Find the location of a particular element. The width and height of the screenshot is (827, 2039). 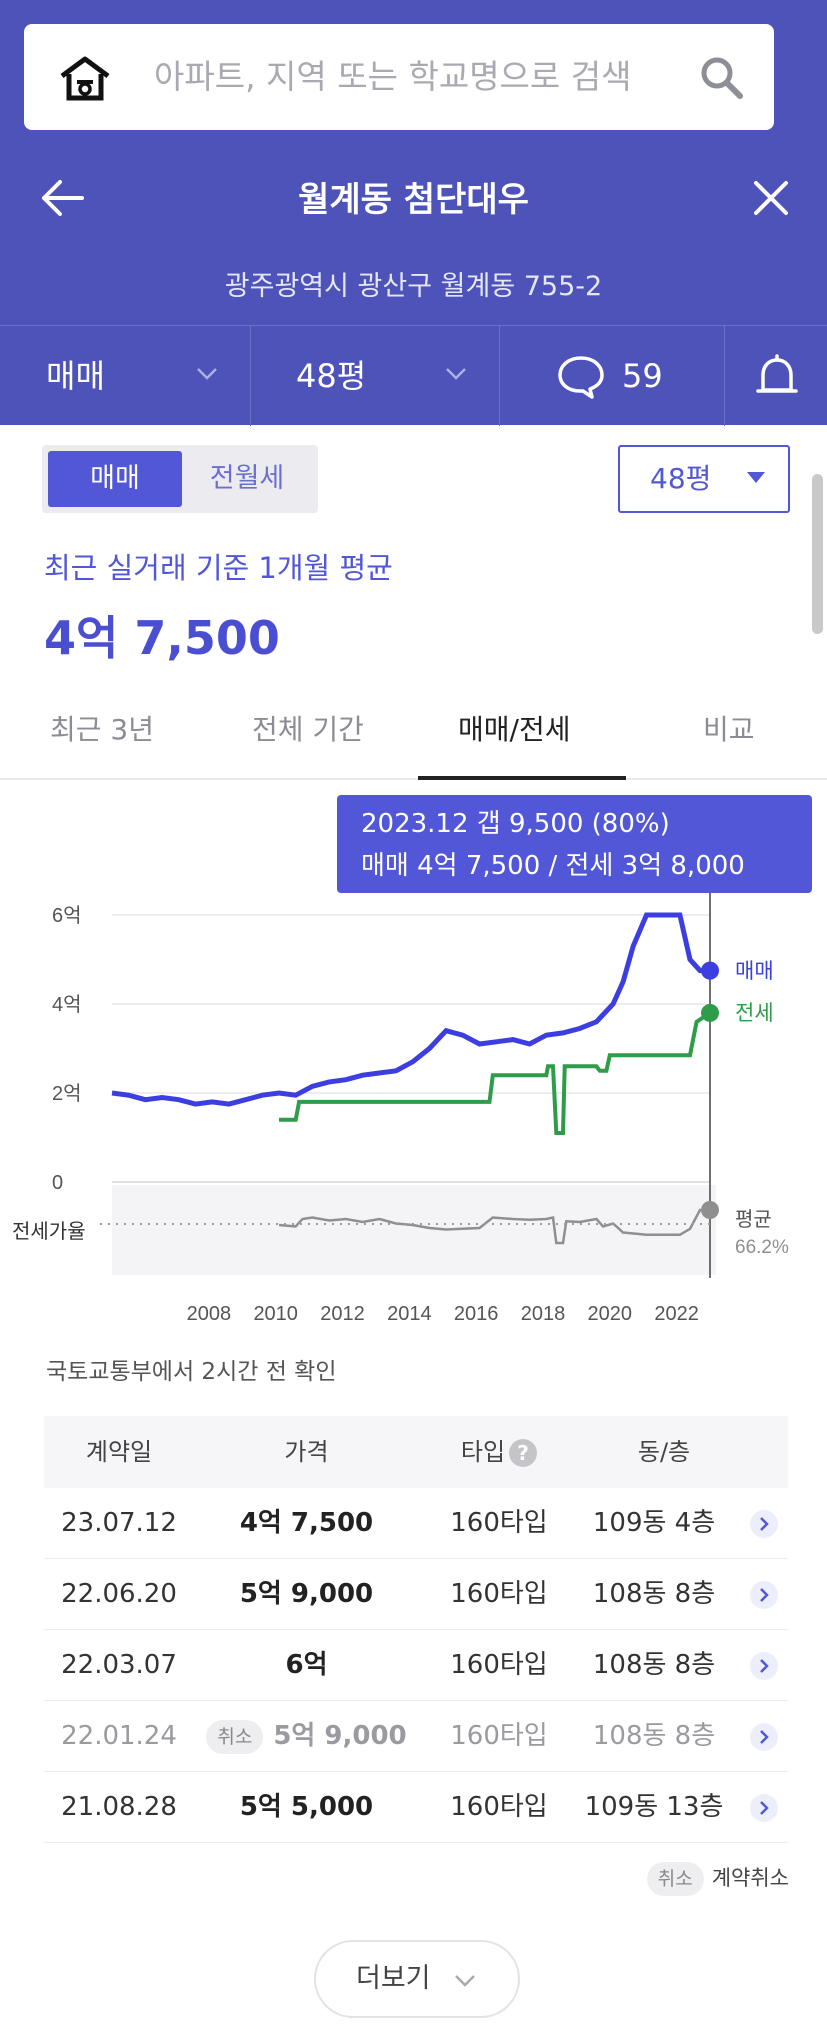

cell-price: 5억 5,000 is located at coordinates (306, 1807).